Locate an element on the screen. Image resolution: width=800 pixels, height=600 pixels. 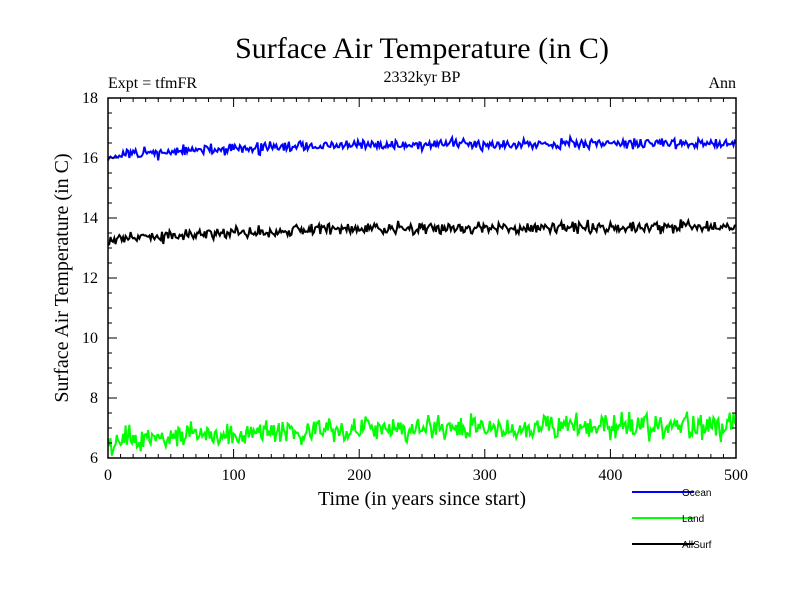
x-tick-label: 100 is located at coordinates (234, 475).